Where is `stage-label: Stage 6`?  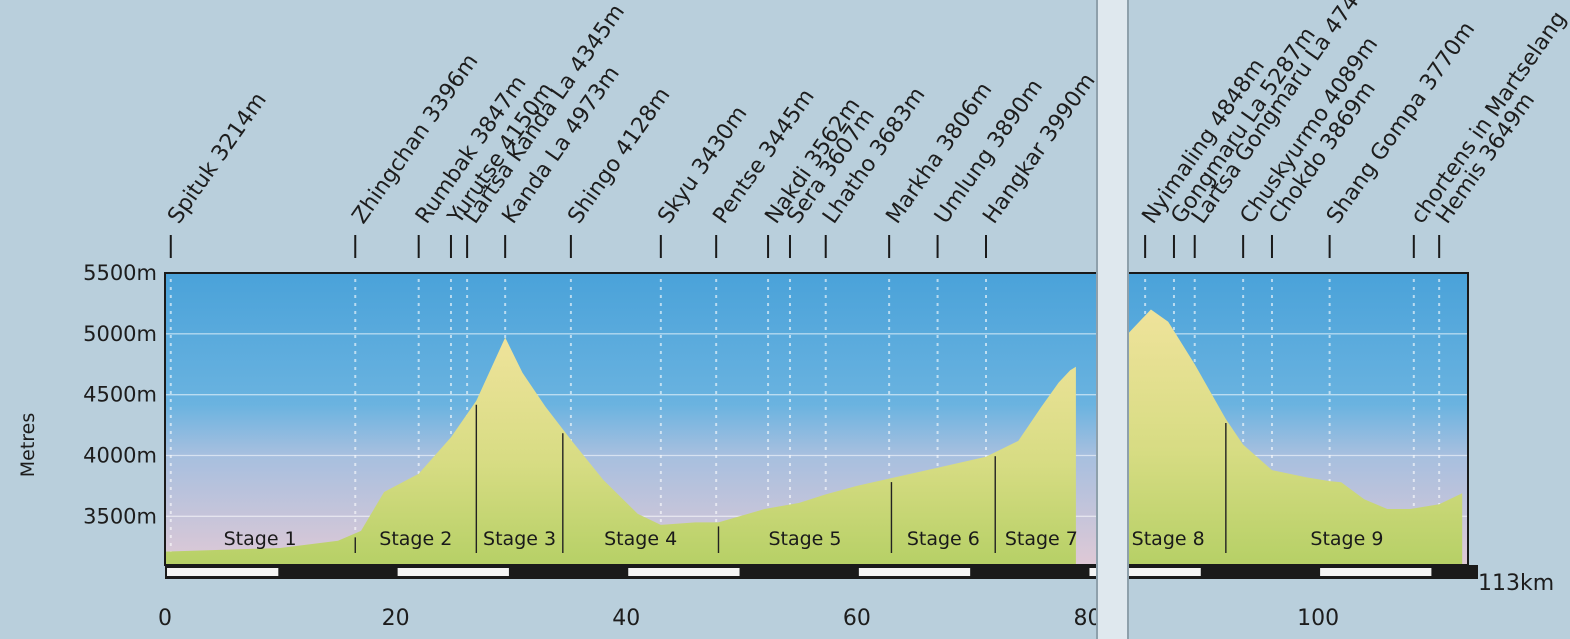 stage-label: Stage 6 is located at coordinates (943, 539).